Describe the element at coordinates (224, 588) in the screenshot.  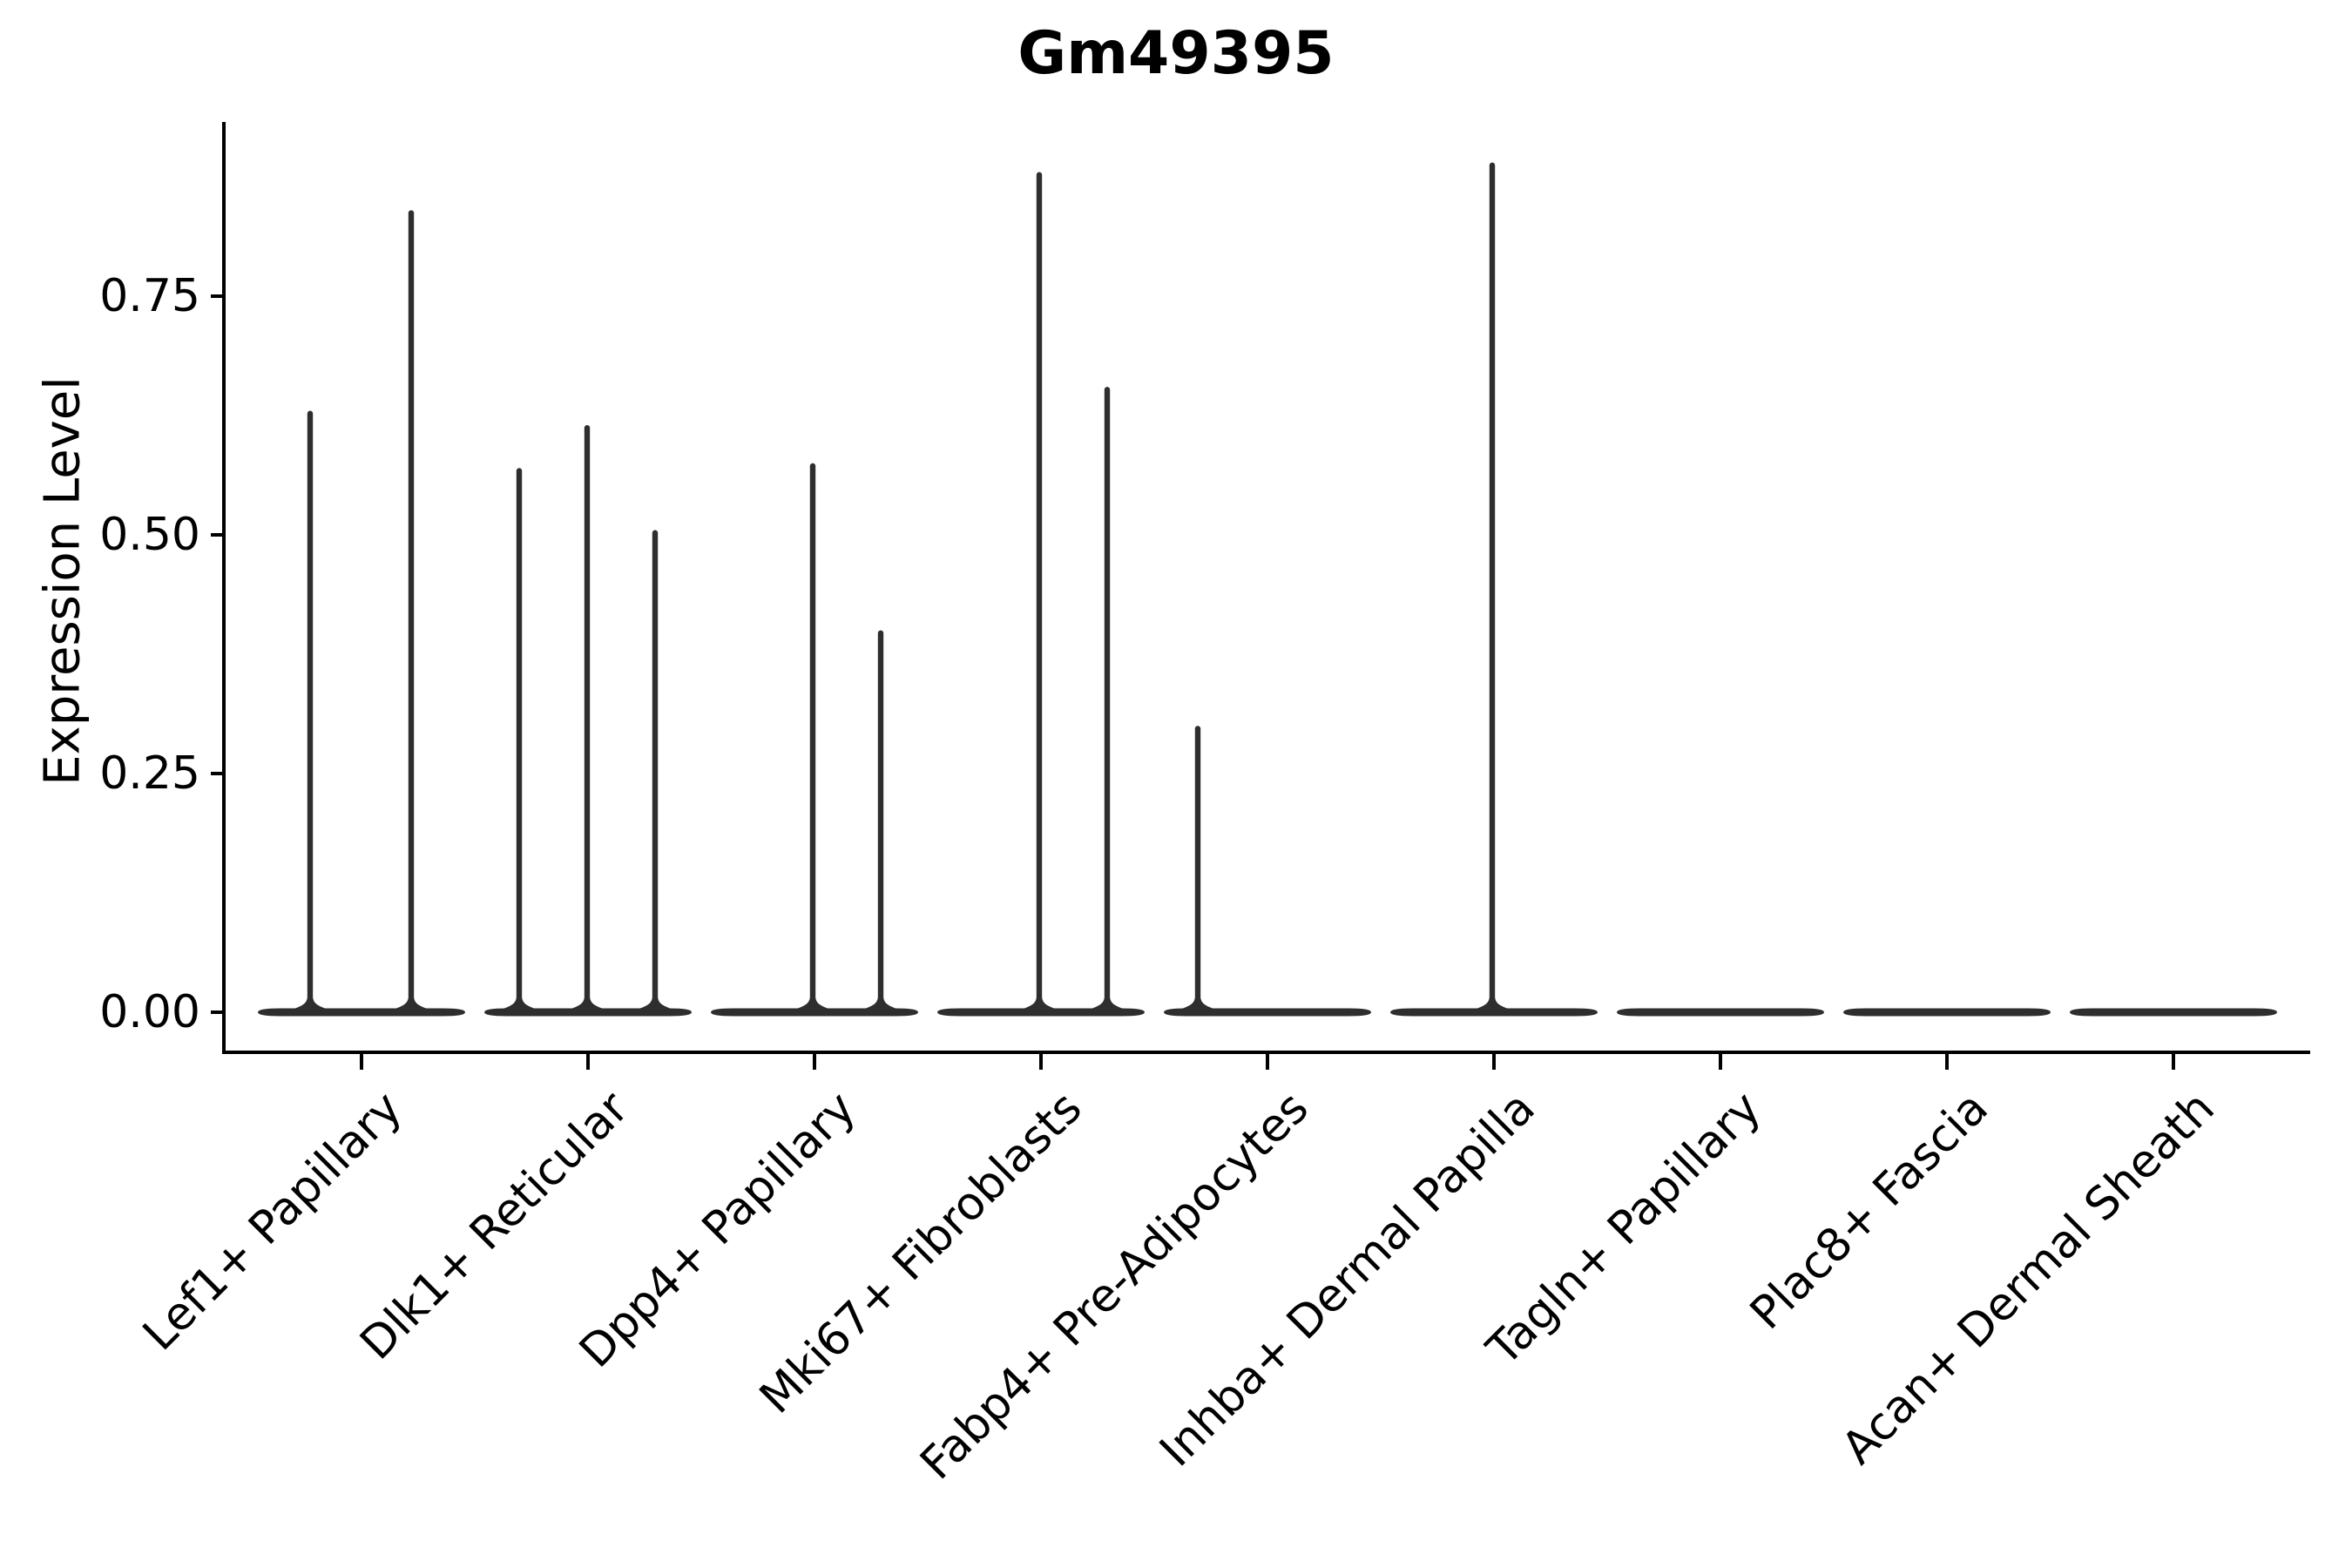
I see `y-axis-spine` at that location.